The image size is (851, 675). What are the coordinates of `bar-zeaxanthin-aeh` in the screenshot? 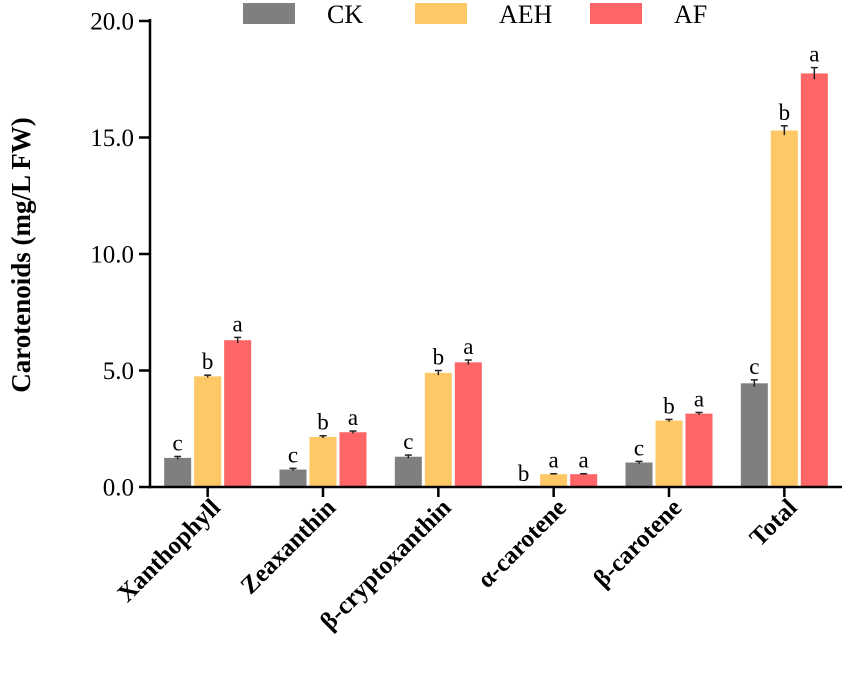 It's located at (323, 461).